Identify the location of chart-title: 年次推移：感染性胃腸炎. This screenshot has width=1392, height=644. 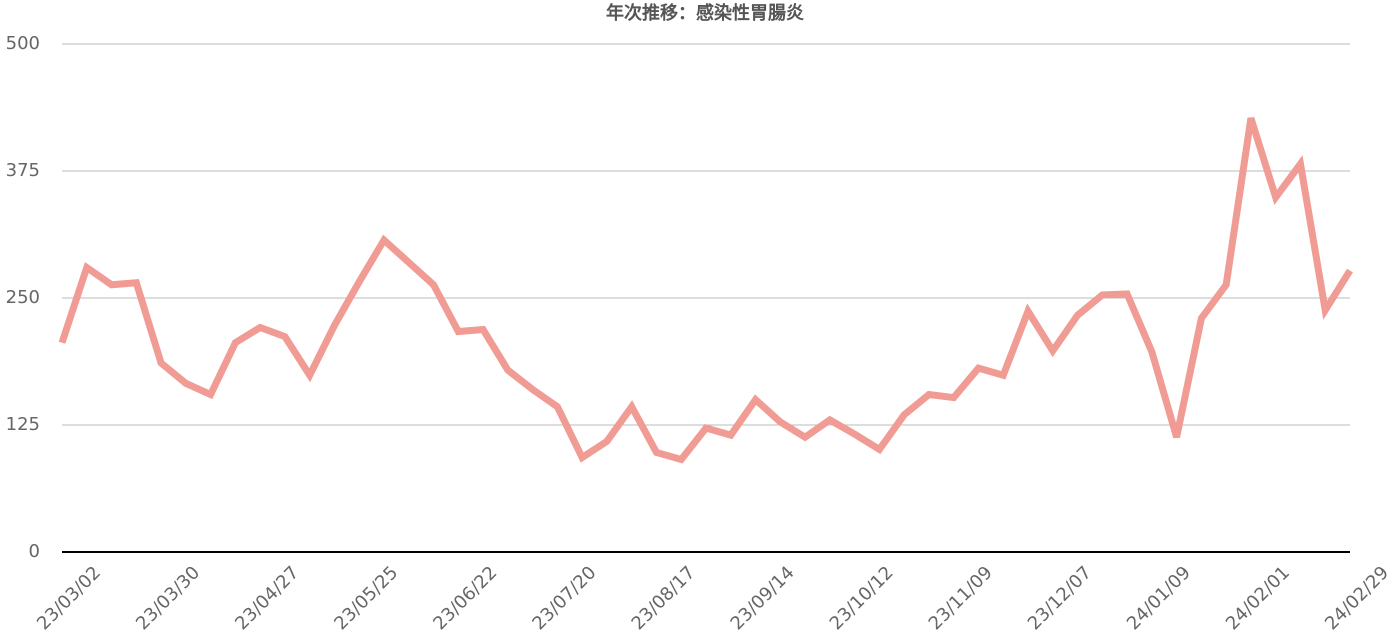
(705, 13).